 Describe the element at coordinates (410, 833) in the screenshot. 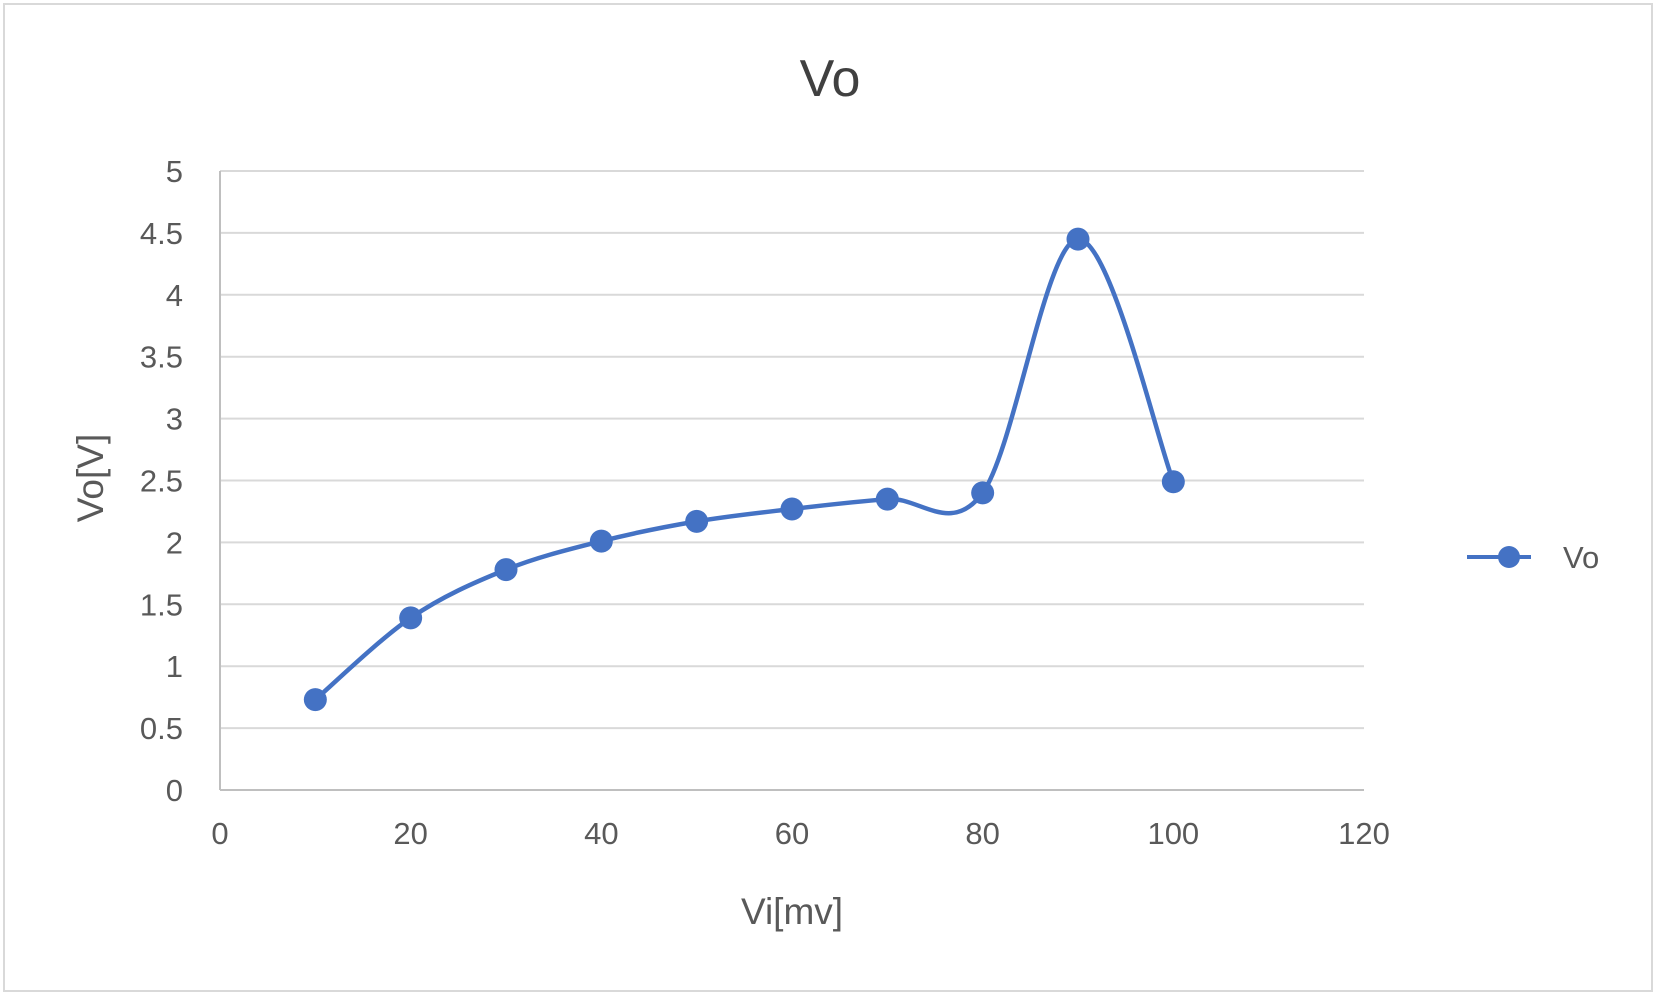

I see `x-tick-label: 20` at that location.